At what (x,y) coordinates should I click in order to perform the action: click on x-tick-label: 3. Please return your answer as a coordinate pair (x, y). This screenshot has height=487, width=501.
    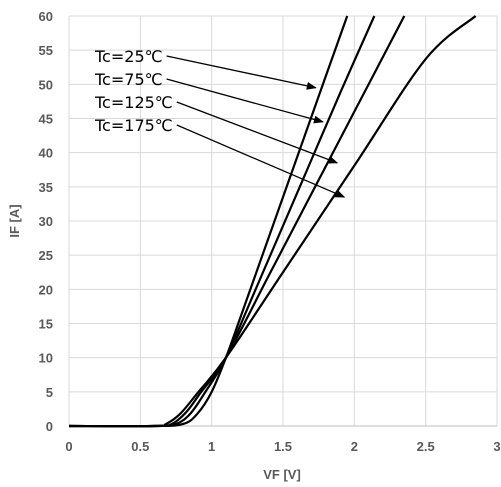
    Looking at the image, I should click on (496, 446).